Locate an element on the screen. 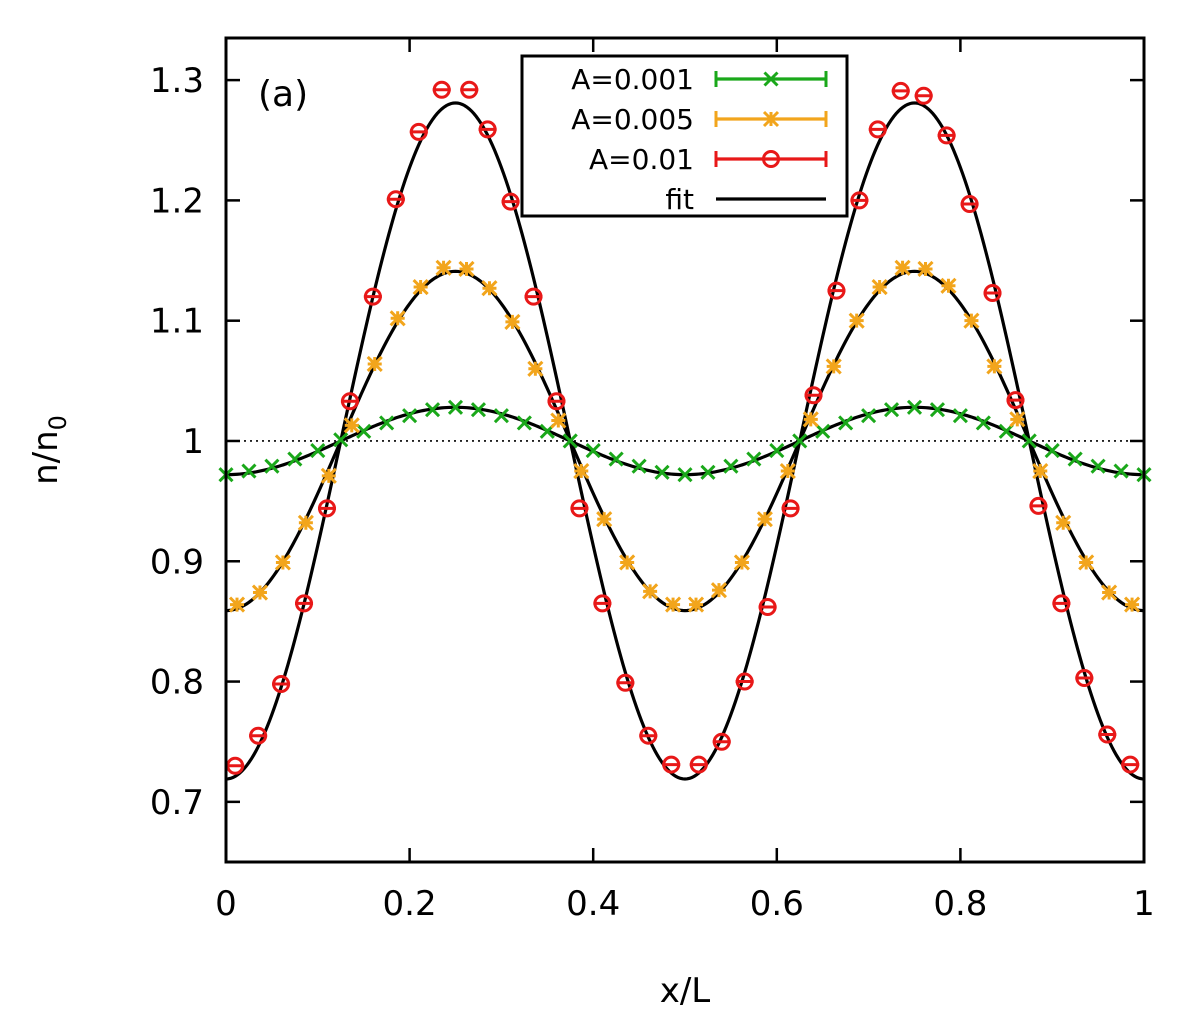  y-axis-label-subscript: 0 is located at coordinates (58, 422).